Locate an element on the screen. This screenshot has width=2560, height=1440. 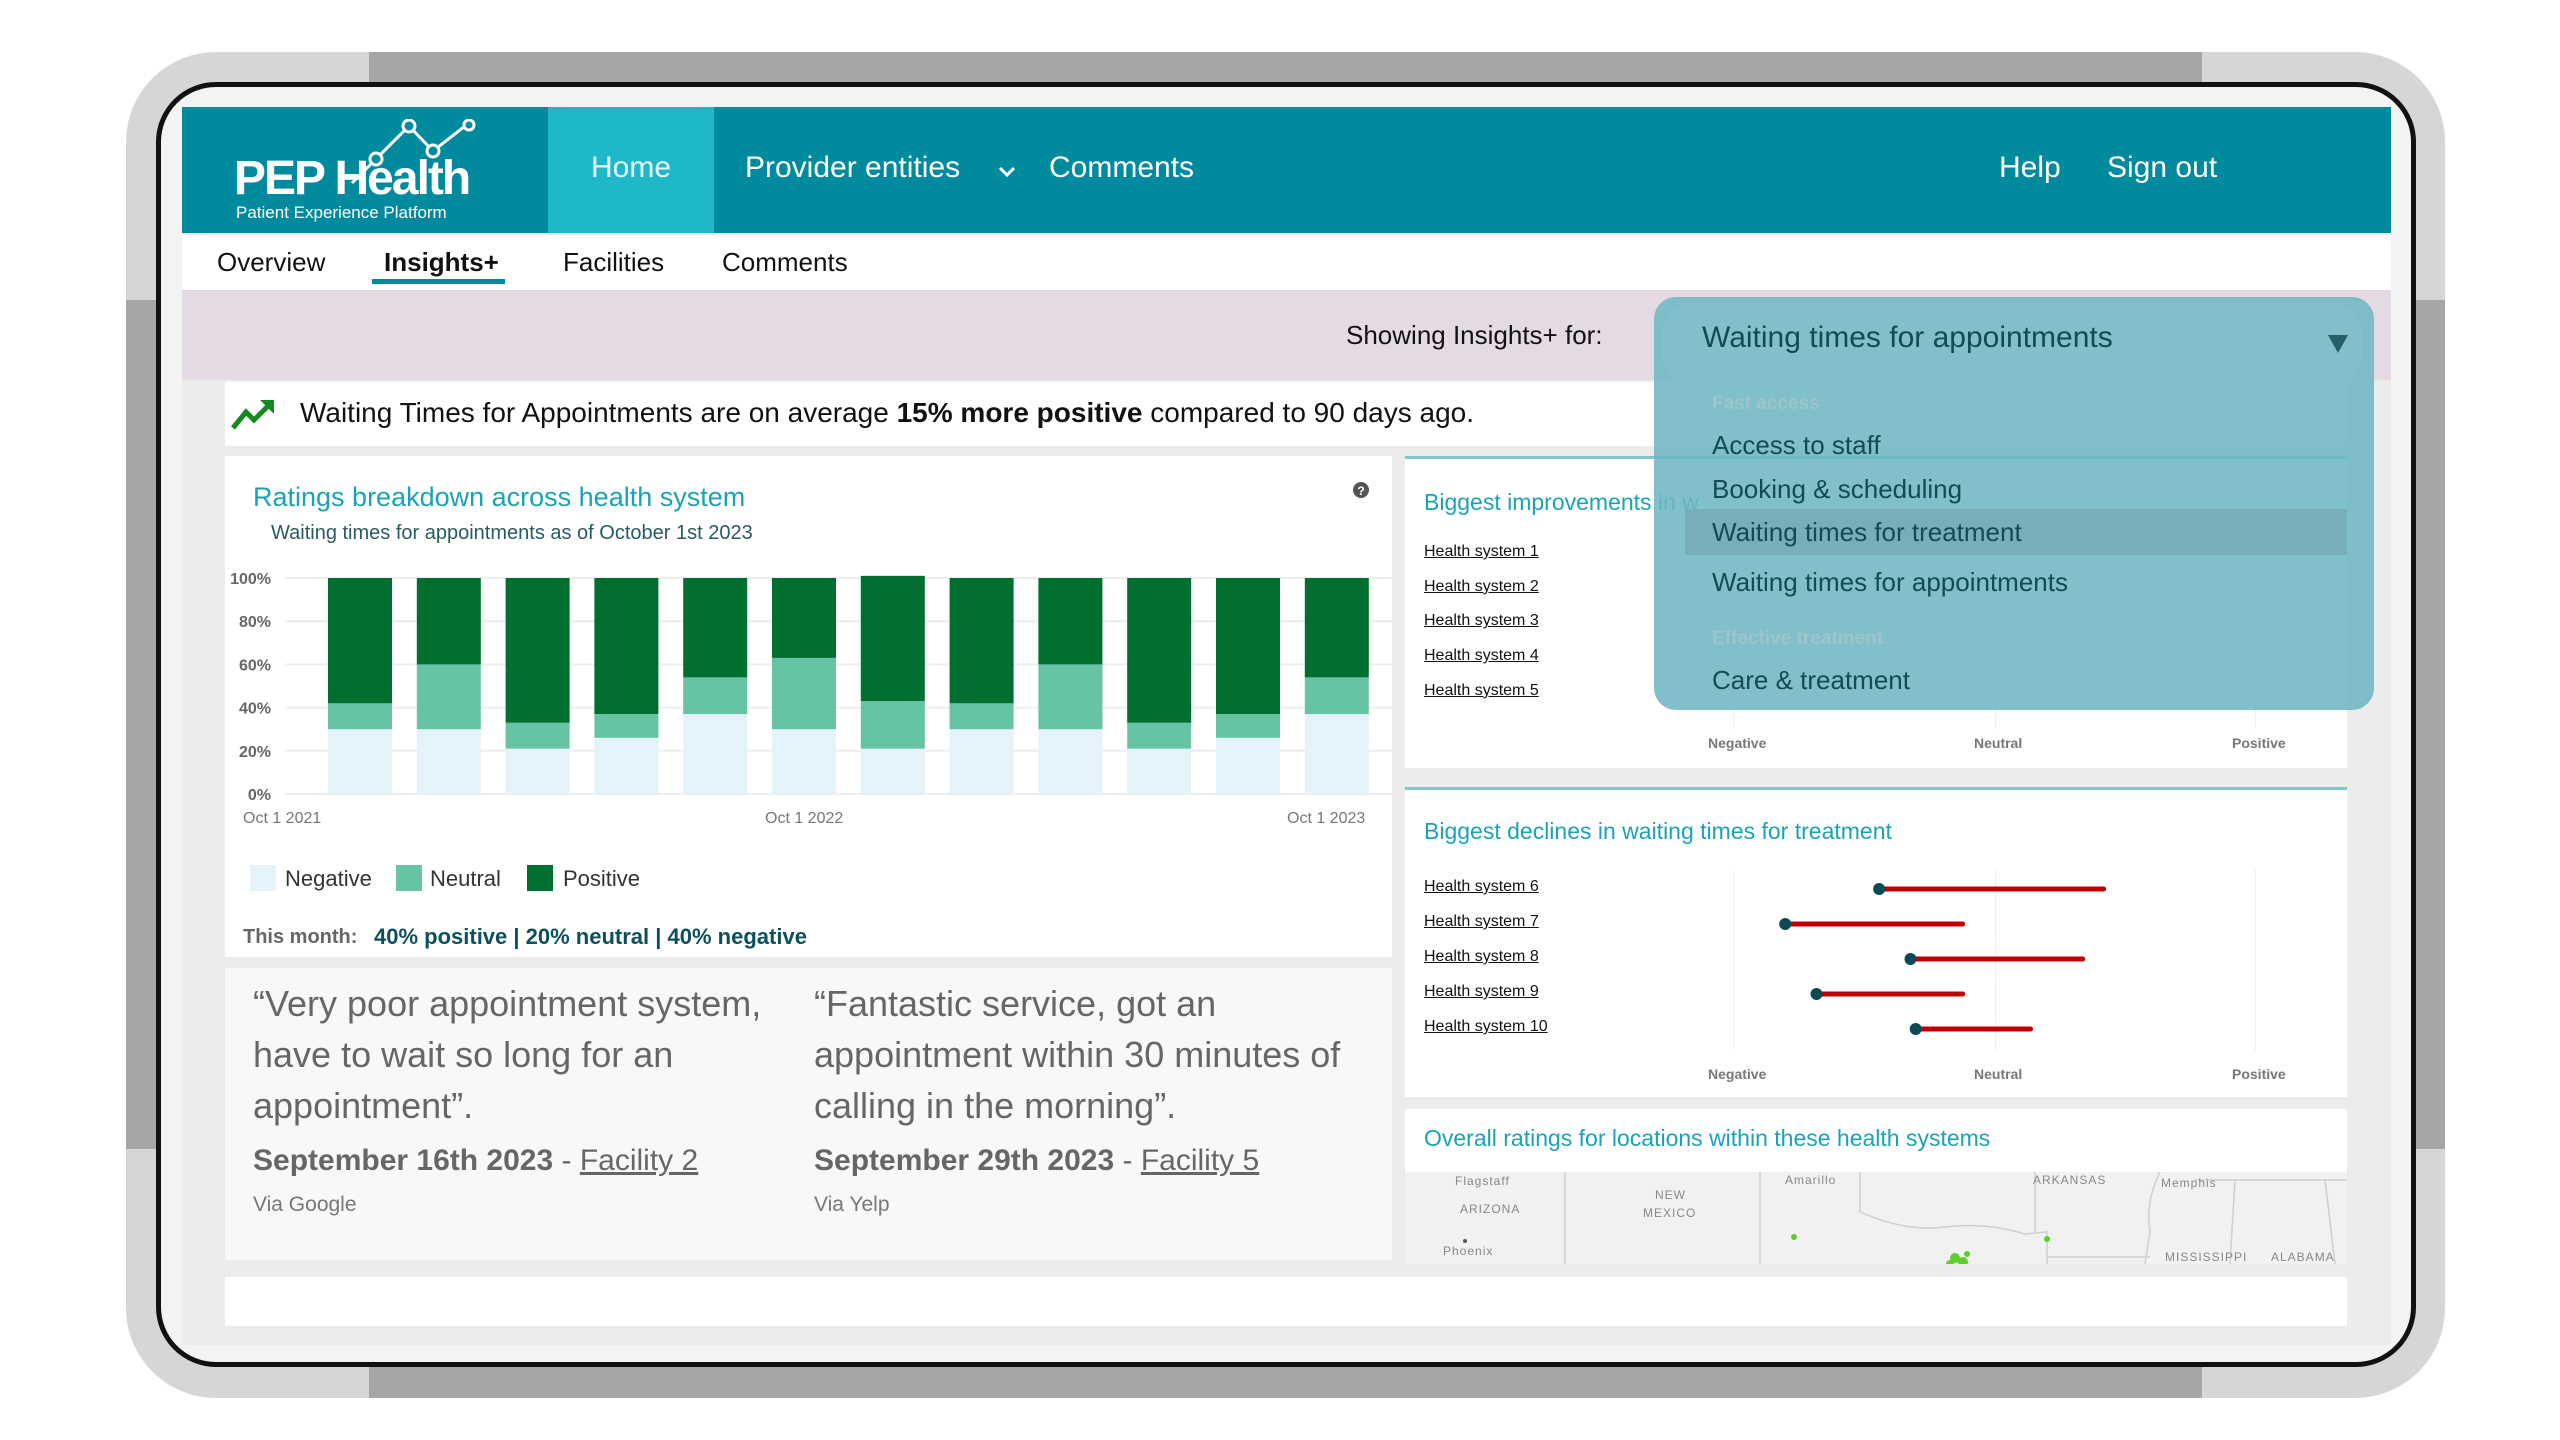
map-label: ARKANSAS is located at coordinates (2070, 1180).